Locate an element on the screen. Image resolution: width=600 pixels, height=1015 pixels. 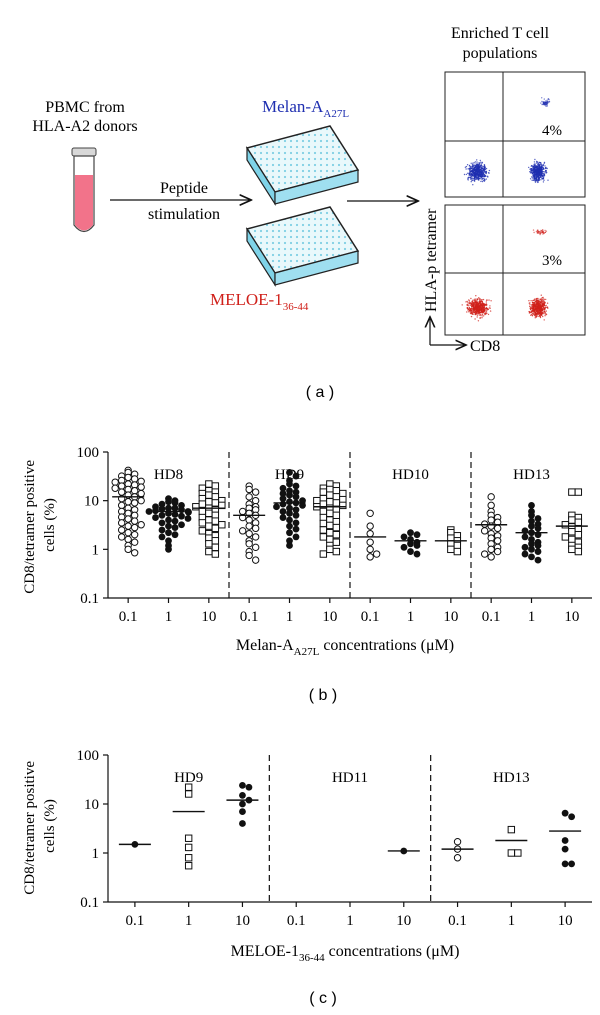
y-tick-label: 0.1 is located at coordinates (89, 903).